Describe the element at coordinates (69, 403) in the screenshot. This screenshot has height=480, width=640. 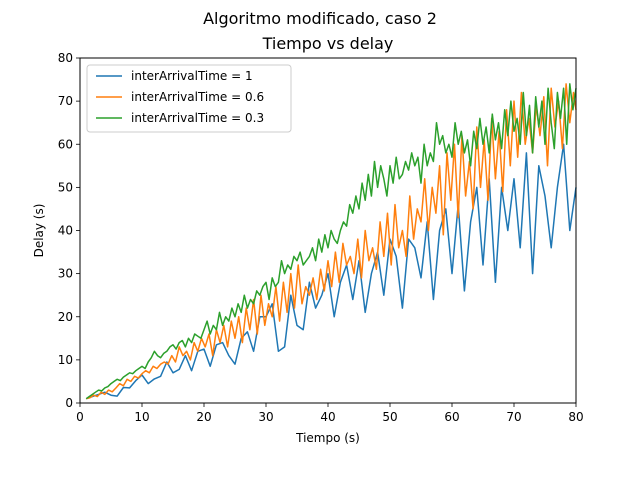
I see `y-tick-label: 0` at that location.